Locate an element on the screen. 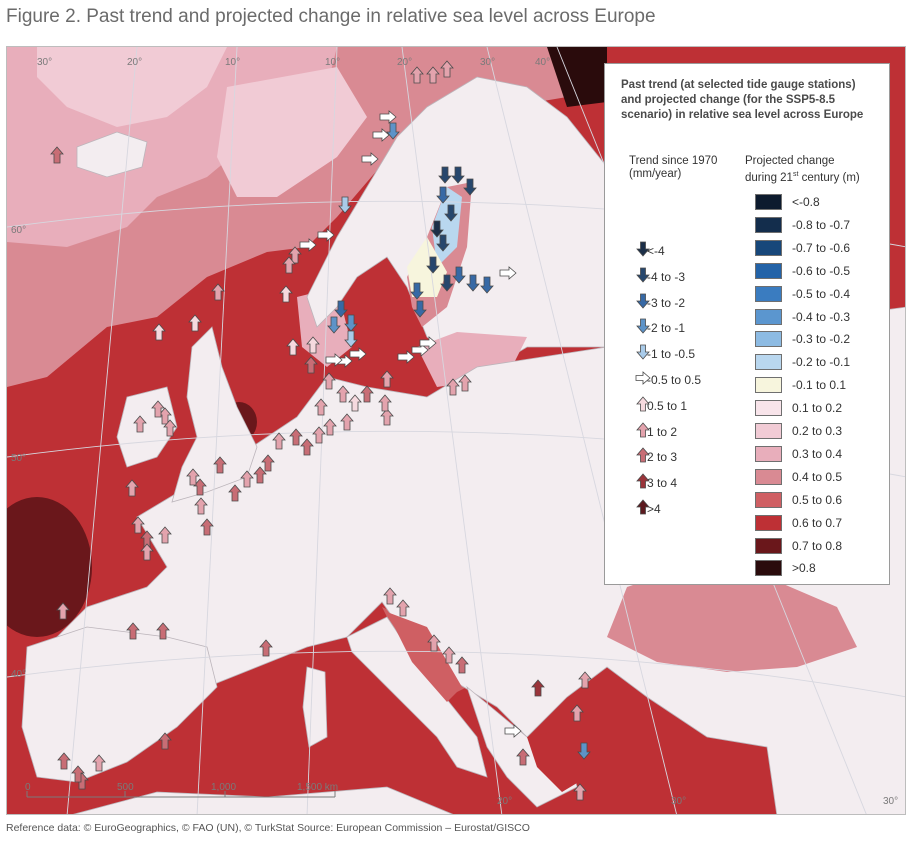 This screenshot has height=845, width=911. projected-legend-item: 0.4 to 0.5 is located at coordinates (798, 477).